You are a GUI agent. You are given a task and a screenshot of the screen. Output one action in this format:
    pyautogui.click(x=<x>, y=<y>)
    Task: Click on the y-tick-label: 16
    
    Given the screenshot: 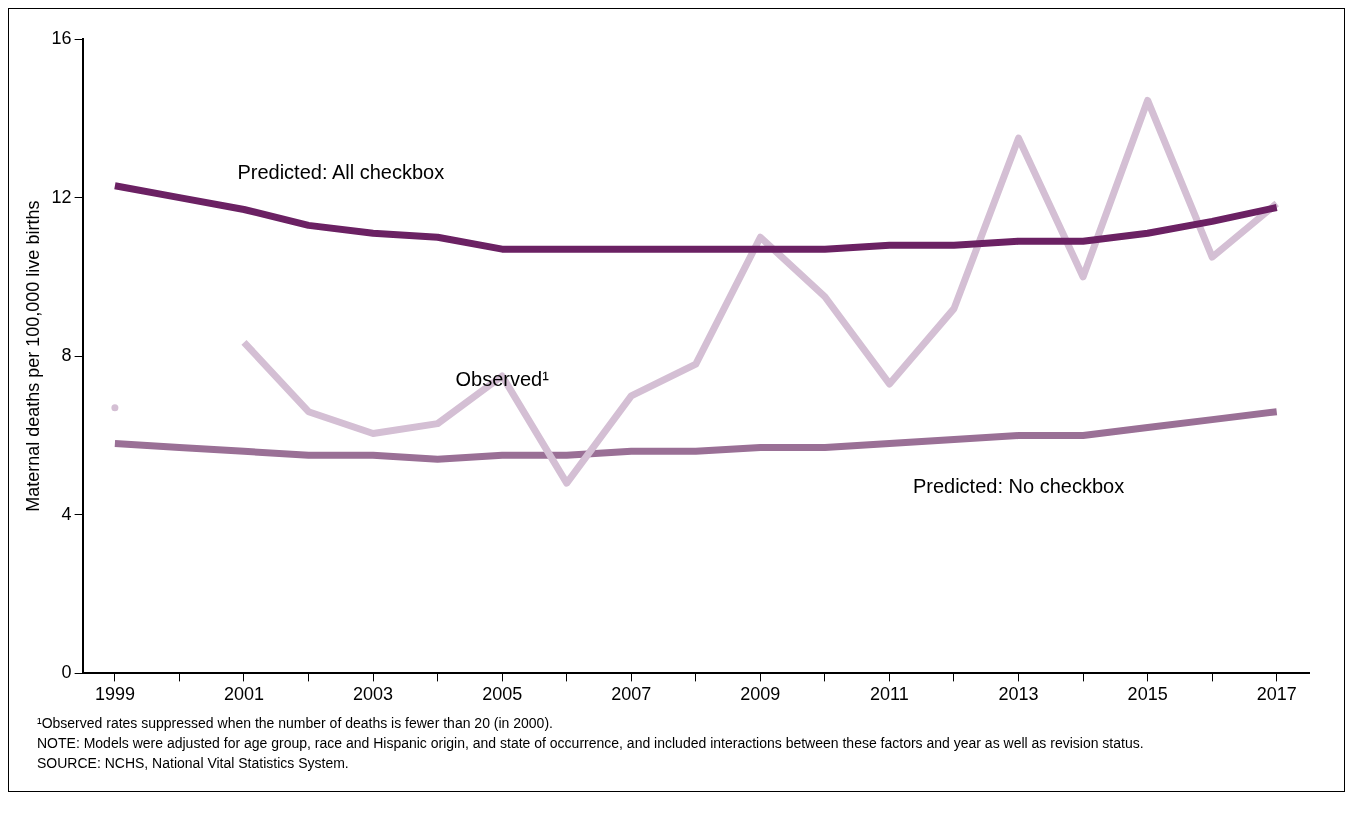 What is the action you would take?
    pyautogui.click(x=61, y=37)
    